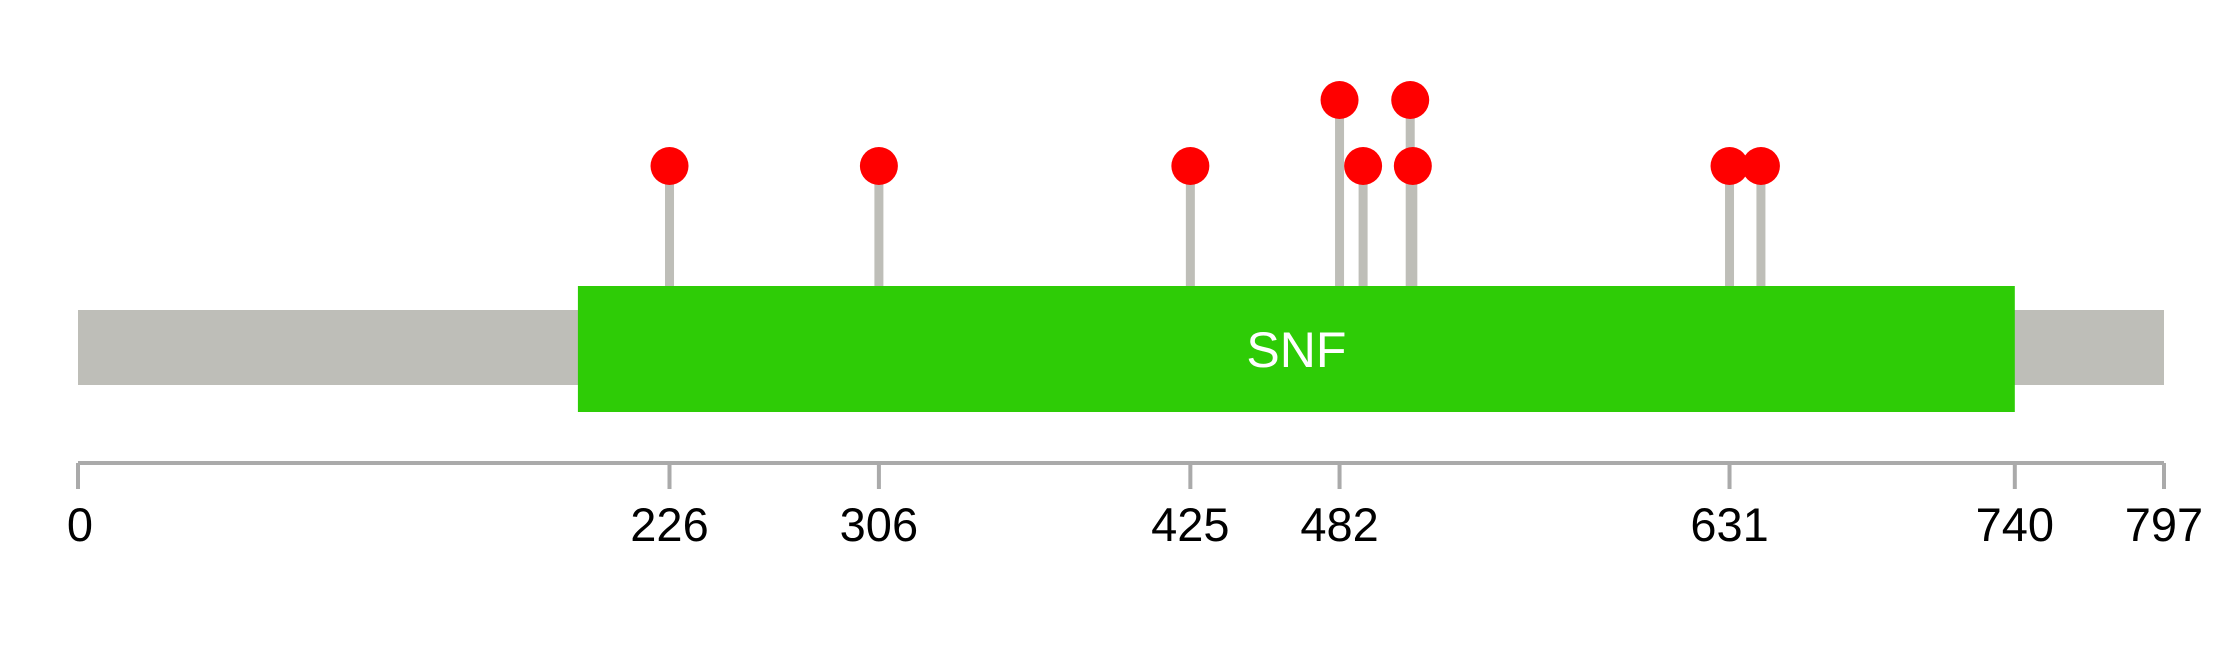 The width and height of the screenshot is (2239, 645). What do you see at coordinates (1729, 524) in the screenshot?
I see `axis-tick-label: 631` at bounding box center [1729, 524].